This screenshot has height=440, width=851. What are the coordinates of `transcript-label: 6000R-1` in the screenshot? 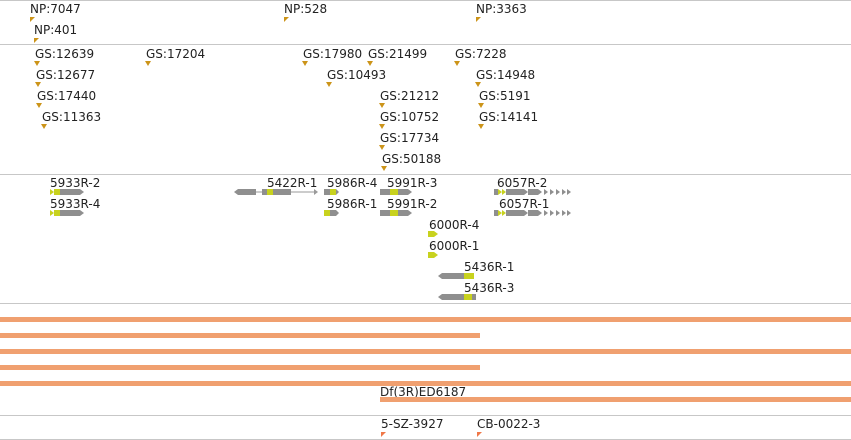 It's located at (454, 246).